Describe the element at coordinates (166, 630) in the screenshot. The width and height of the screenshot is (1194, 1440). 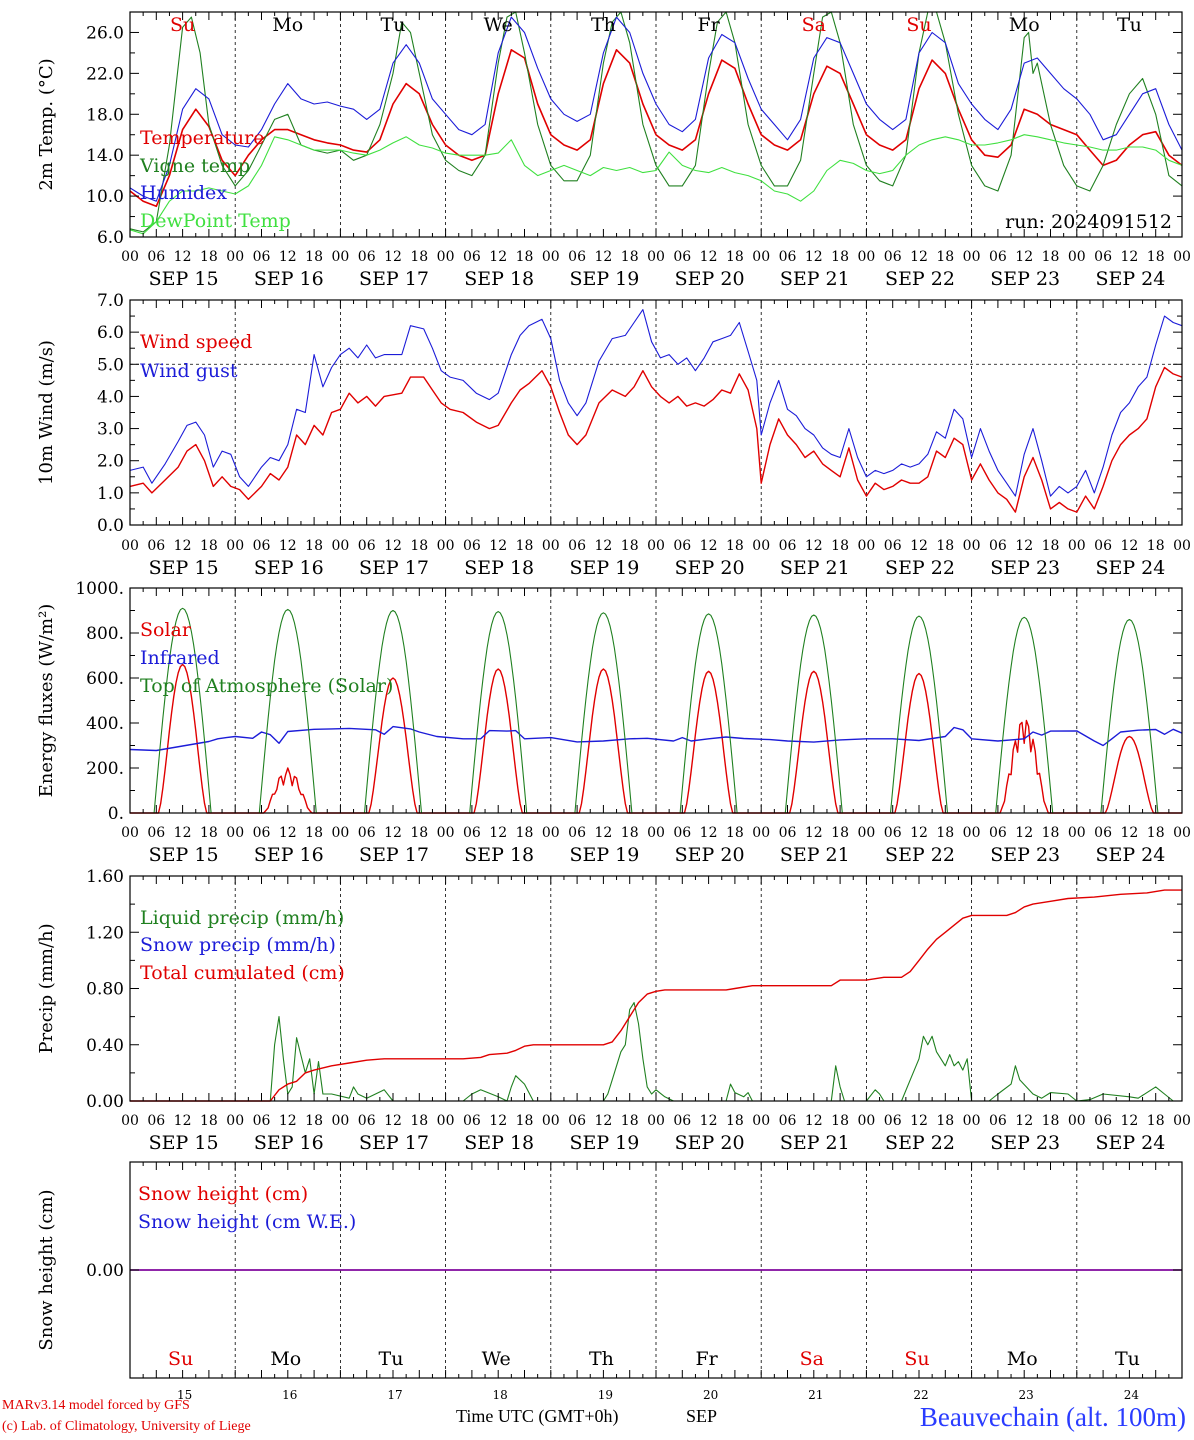
I see `legend-entry: Solar` at that location.